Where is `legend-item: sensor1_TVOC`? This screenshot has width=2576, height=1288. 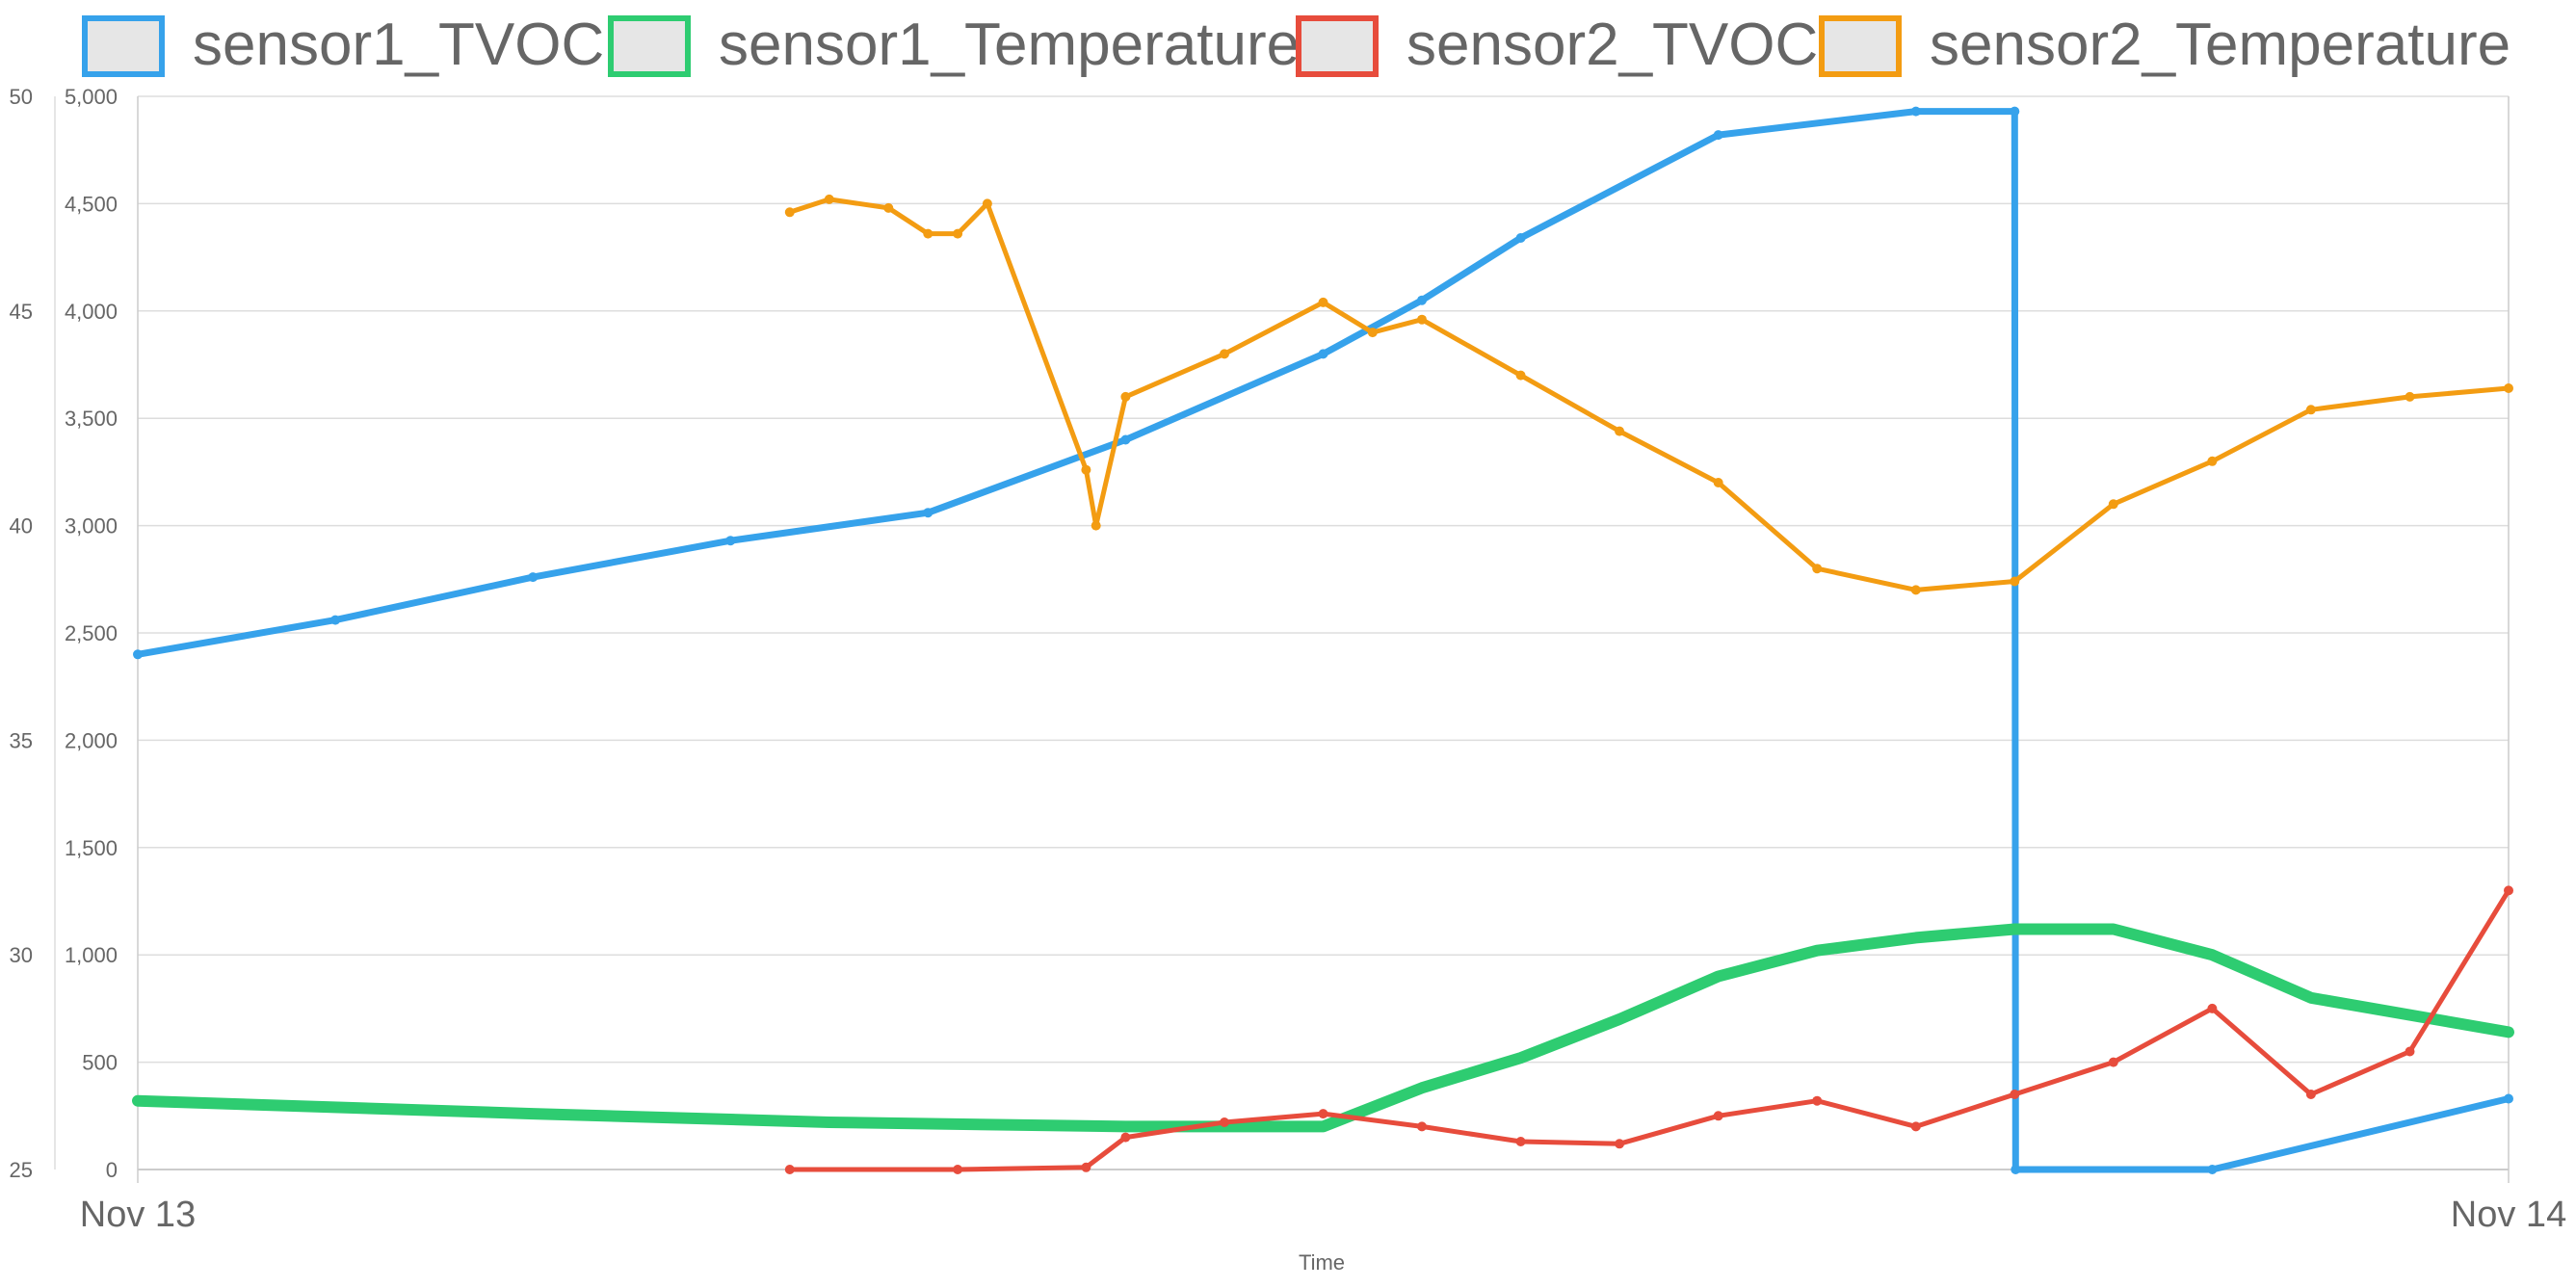
legend-item: sensor1_TVOC is located at coordinates (343, 45).